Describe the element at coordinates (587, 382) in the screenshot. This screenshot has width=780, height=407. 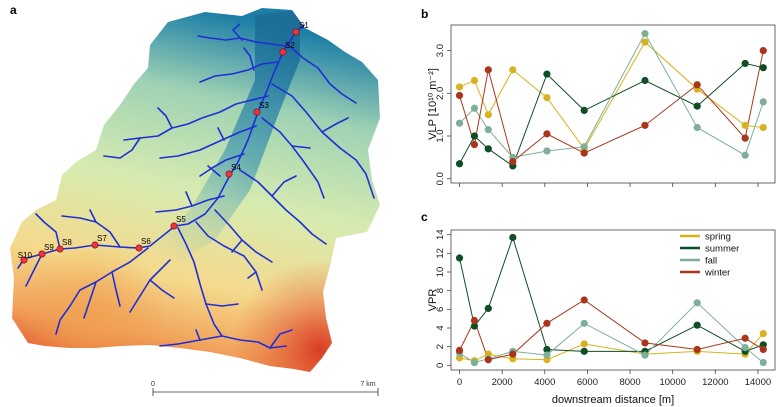
I see `vpr-x-tick-label: 6000` at that location.